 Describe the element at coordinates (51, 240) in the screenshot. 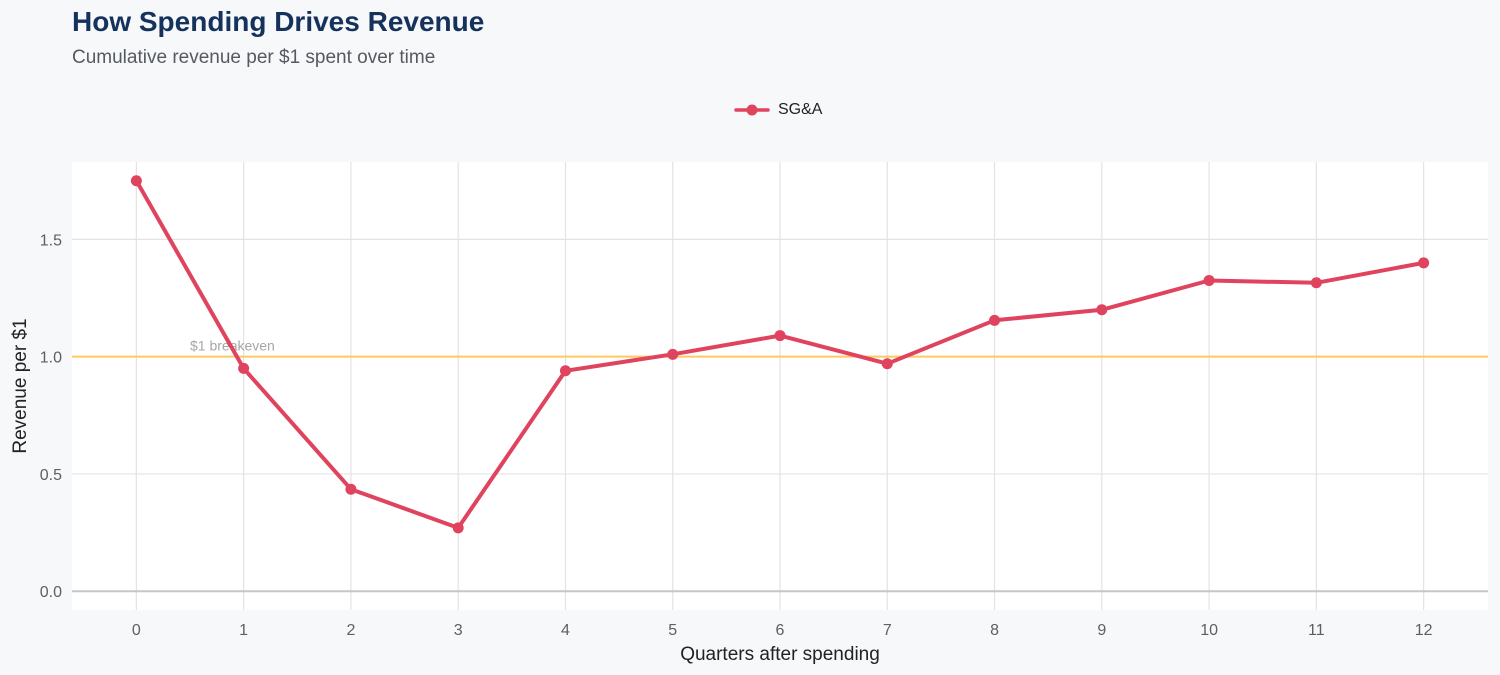

I see `y-tick-label: 1.5` at that location.